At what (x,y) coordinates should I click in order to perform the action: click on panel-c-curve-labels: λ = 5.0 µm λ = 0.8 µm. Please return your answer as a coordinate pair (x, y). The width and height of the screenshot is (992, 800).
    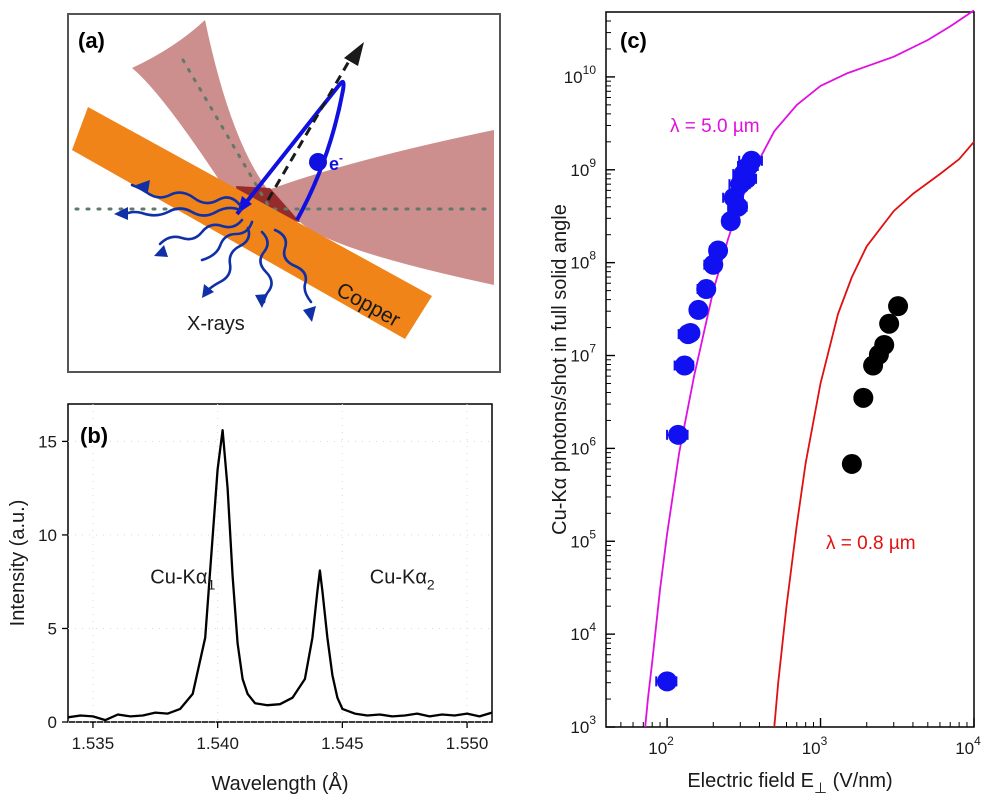
    Looking at the image, I should click on (793, 335).